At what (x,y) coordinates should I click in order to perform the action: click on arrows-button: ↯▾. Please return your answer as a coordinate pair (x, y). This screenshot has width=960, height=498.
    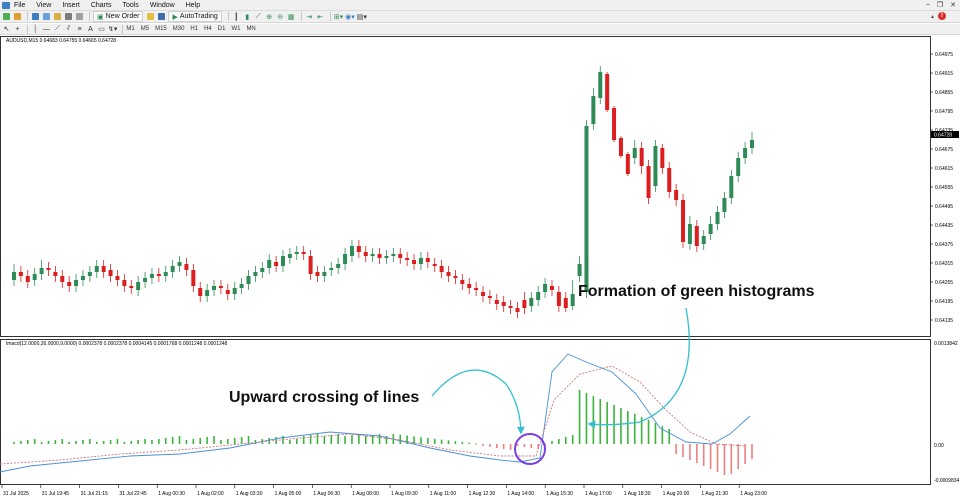
    Looking at the image, I should click on (112, 29).